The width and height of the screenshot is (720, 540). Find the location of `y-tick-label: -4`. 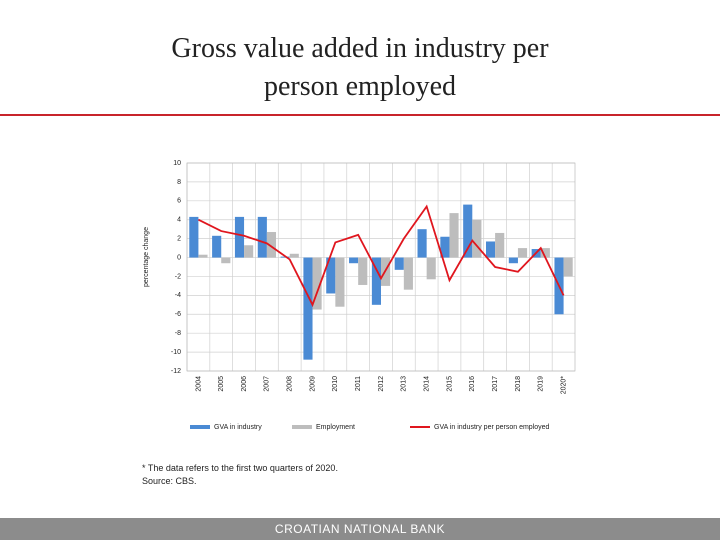

y-tick-label: -4 is located at coordinates (178, 295).